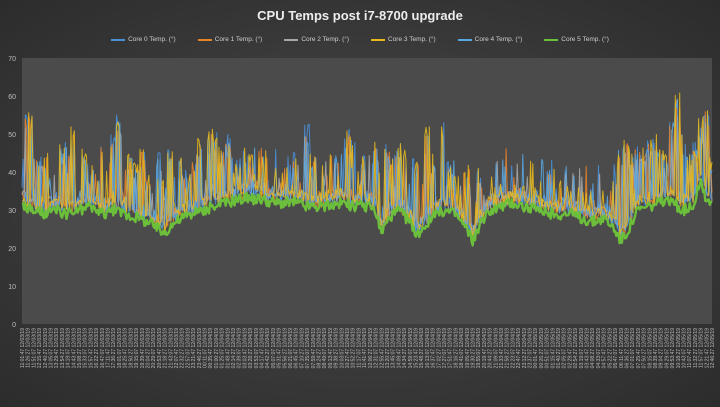  Describe the element at coordinates (382, 348) in the screenshot. I see `x-tick-label: 12:55:47 12/04/19` at that location.